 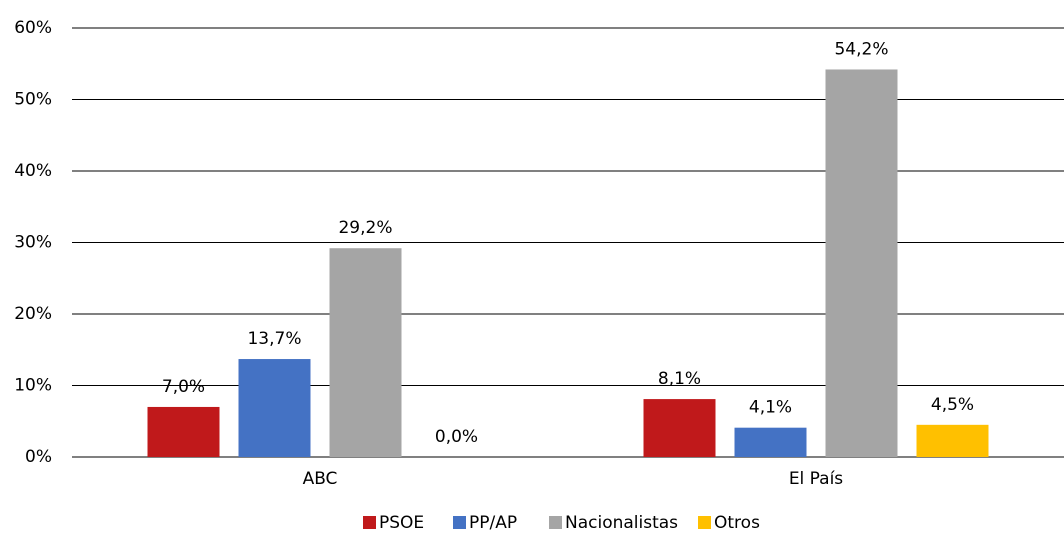 I want to click on value-label: 7,0%, so click(x=183, y=387).